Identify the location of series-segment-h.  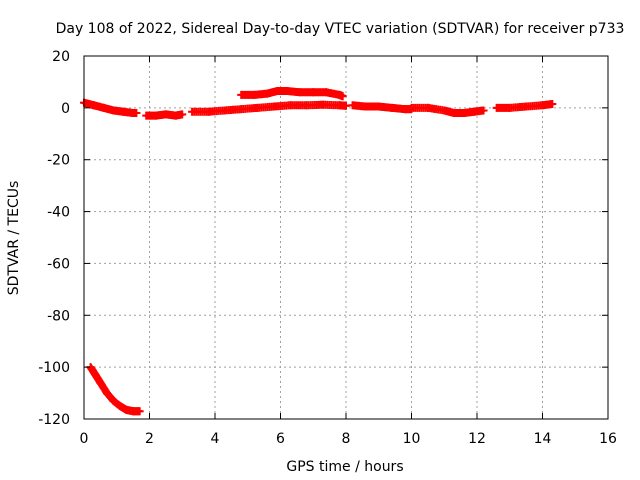
(115, 389).